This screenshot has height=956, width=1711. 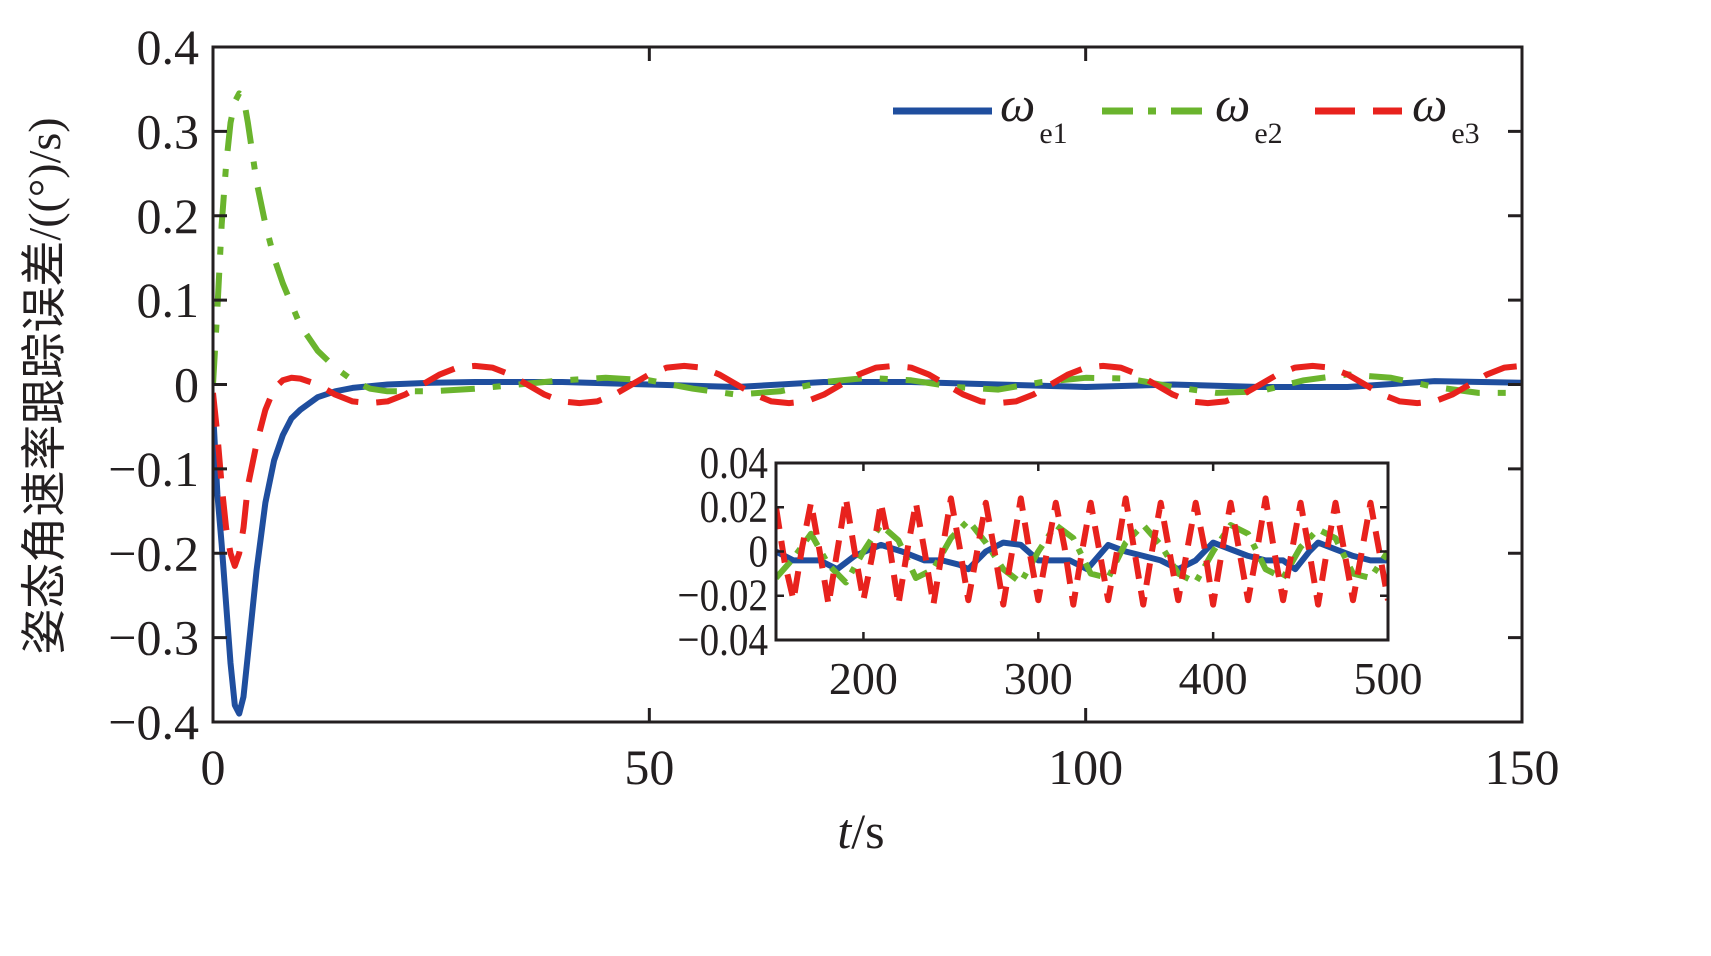 What do you see at coordinates (734, 507) in the screenshot?
I see `inset-y-tick-label: 0.02` at bounding box center [734, 507].